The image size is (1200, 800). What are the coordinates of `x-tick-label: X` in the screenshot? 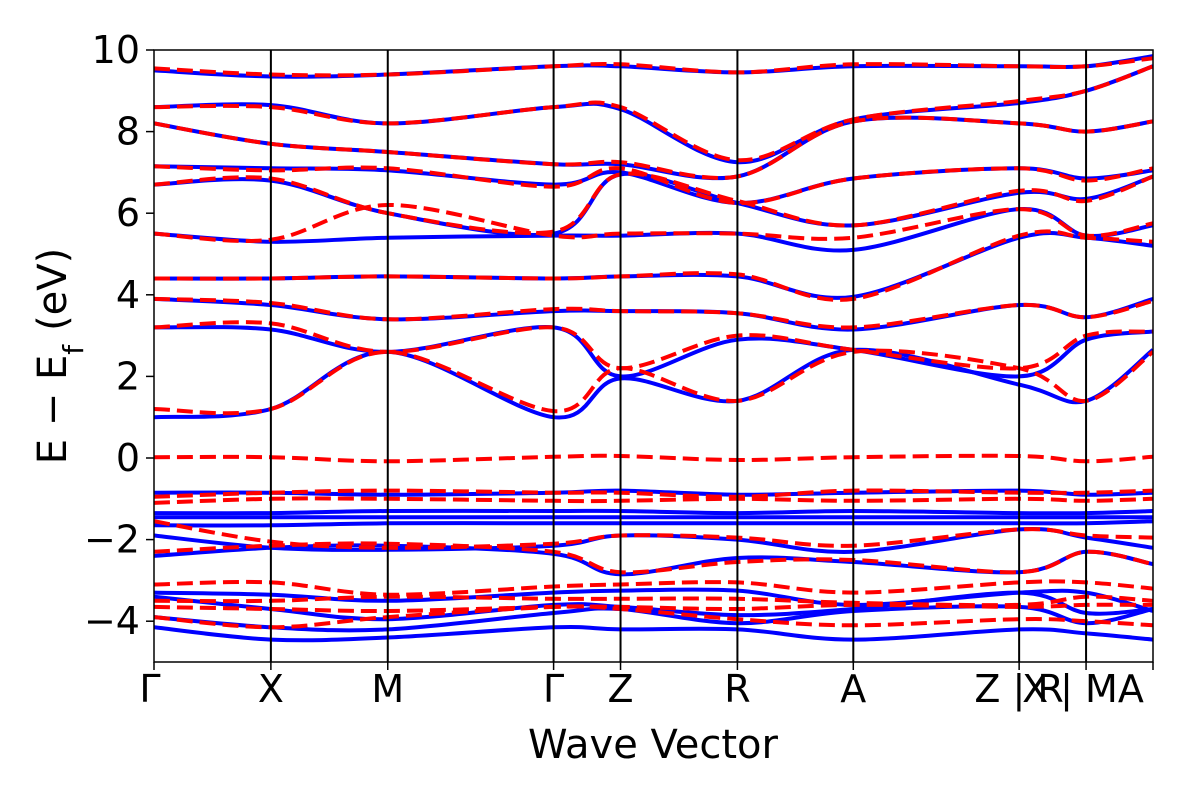 It's located at (271, 689).